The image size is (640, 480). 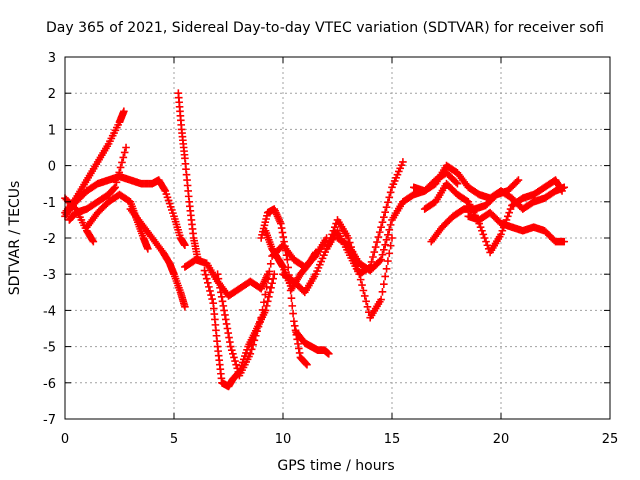 What do you see at coordinates (49, 239) in the screenshot?
I see `y-tick-label: -2` at bounding box center [49, 239].